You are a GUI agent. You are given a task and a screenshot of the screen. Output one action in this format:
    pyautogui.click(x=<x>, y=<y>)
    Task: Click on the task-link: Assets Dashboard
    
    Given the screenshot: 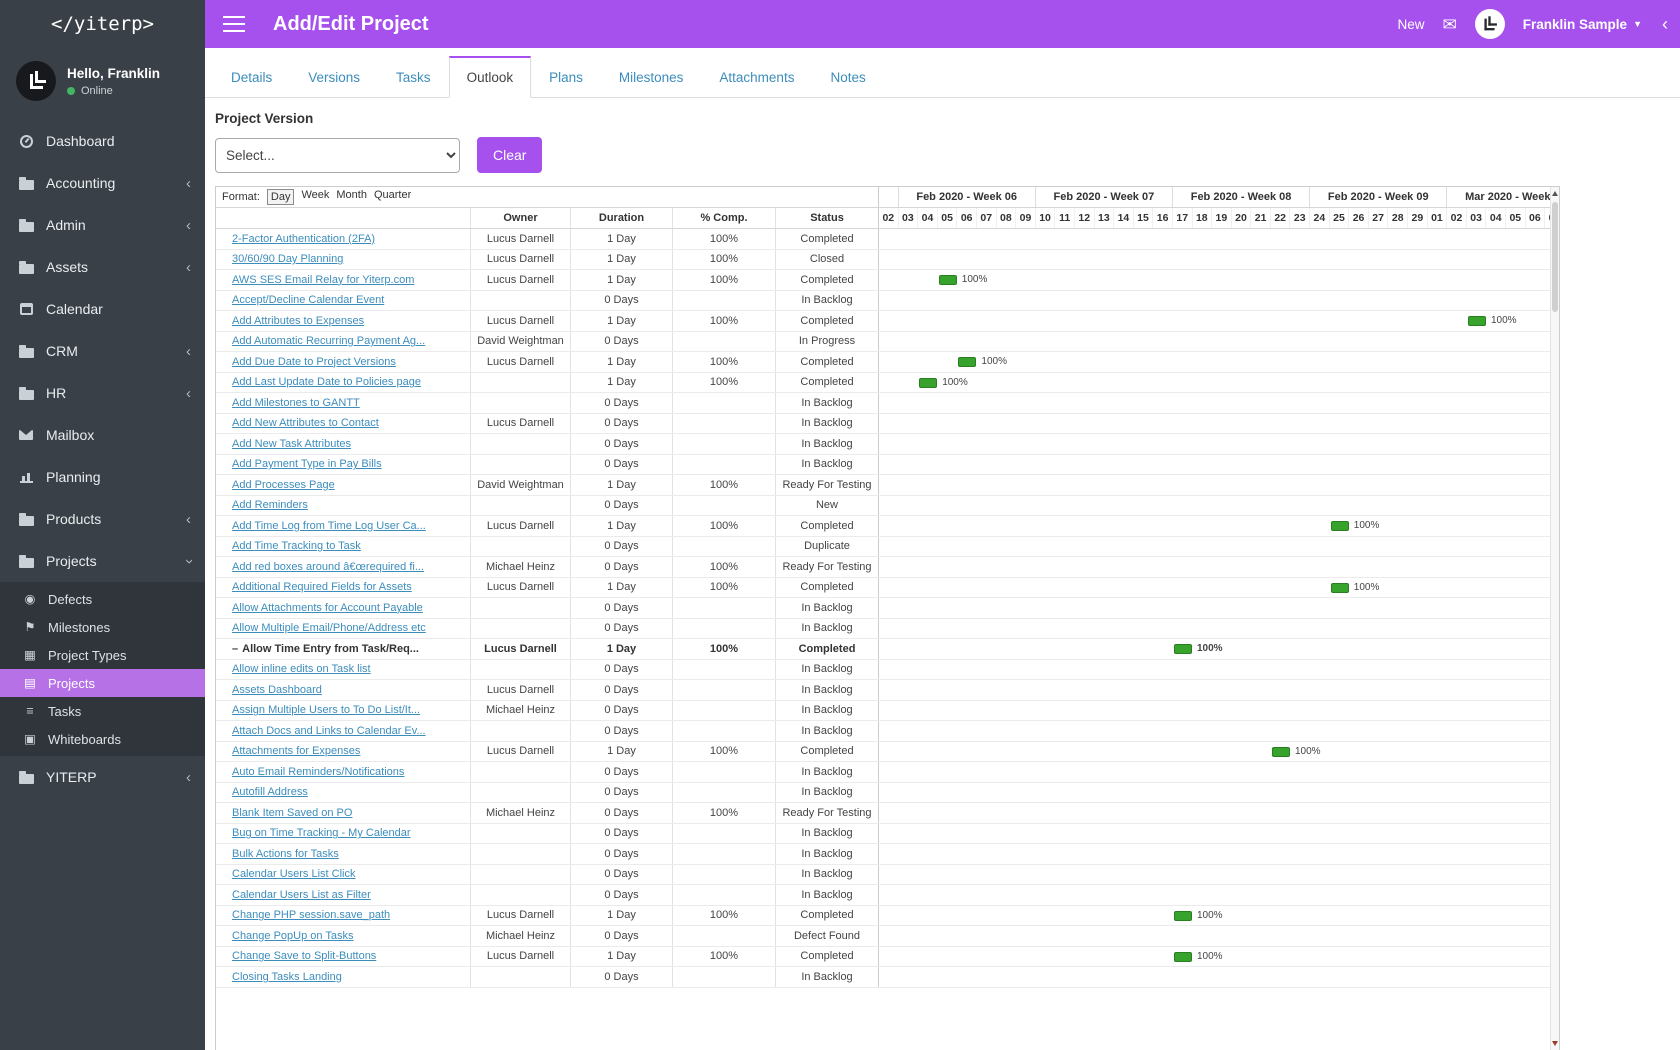 What is the action you would take?
    pyautogui.click(x=277, y=689)
    